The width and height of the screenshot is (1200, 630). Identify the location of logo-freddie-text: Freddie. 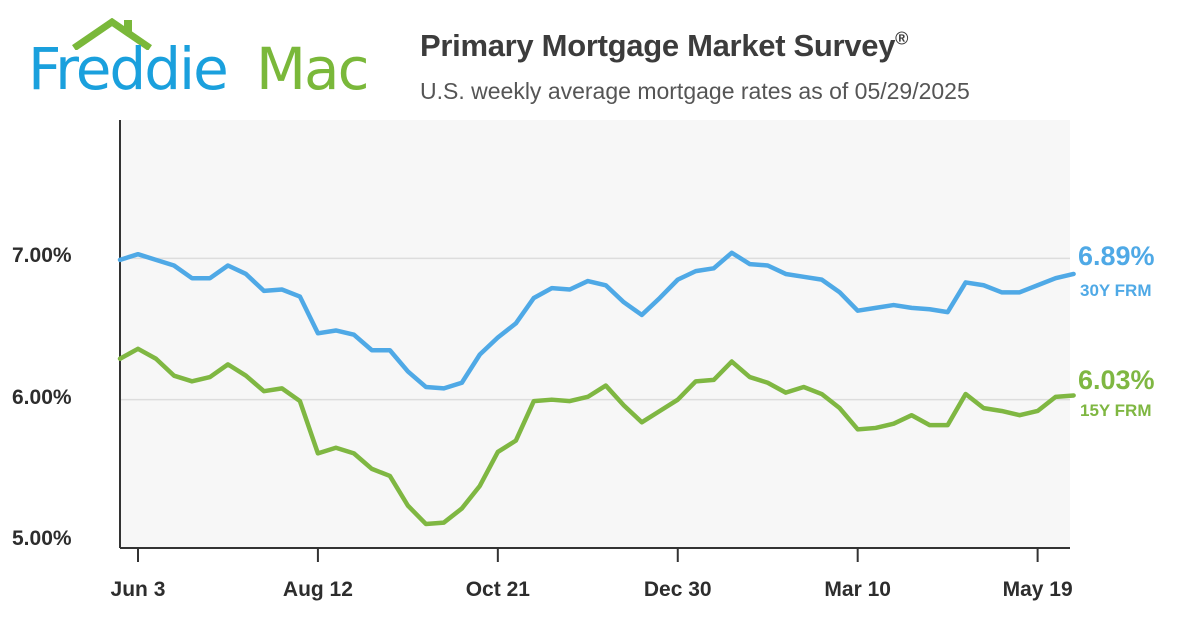
(128, 69).